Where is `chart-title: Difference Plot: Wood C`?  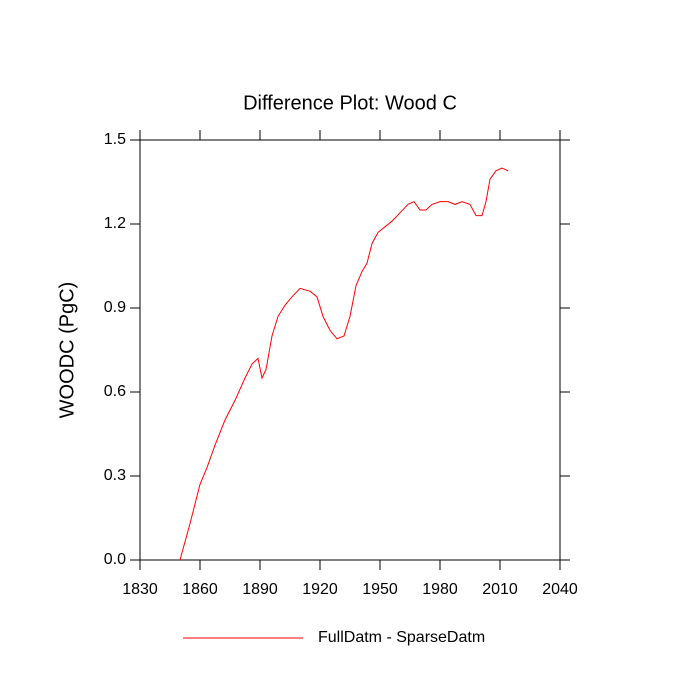
chart-title: Difference Plot: Wood C is located at coordinates (350, 103).